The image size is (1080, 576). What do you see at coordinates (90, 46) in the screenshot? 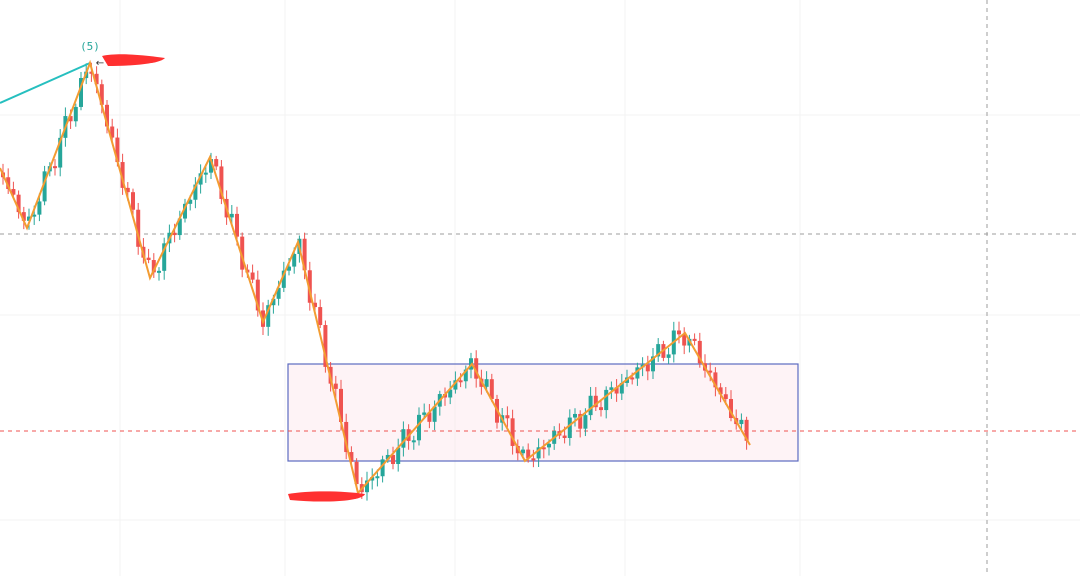
I see `wave-label: (5)` at bounding box center [90, 46].